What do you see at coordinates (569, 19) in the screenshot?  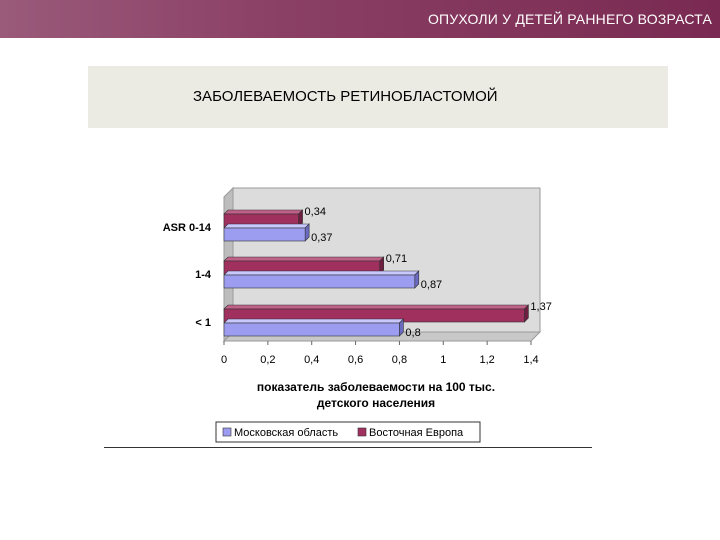 I see `header-title: ОПУХОЛИ У ДЕТЕЙ РАННЕГО ВОЗРАСТА` at bounding box center [569, 19].